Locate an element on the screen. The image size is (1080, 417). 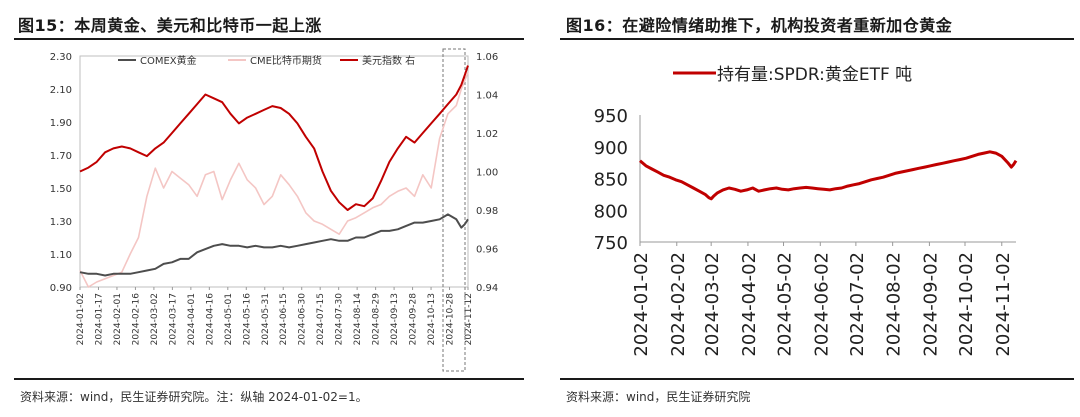
legend-label: COMEX黄金 is located at coordinates (168, 60).